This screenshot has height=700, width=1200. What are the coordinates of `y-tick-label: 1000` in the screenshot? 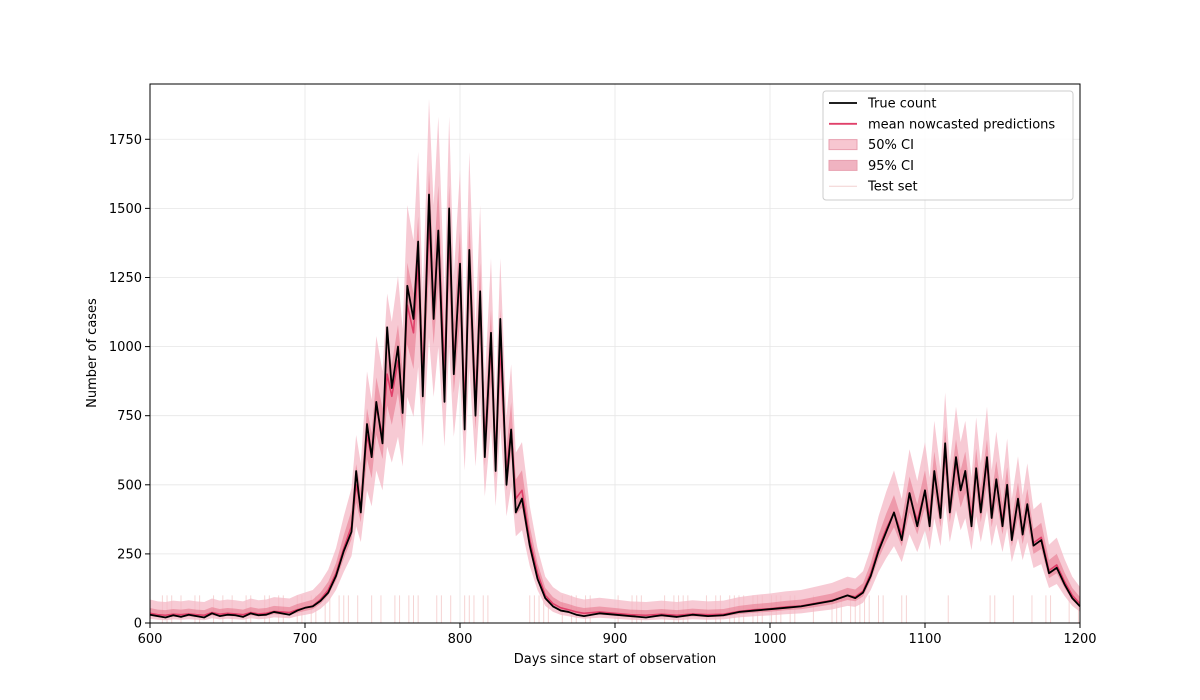 It's located at (125, 347).